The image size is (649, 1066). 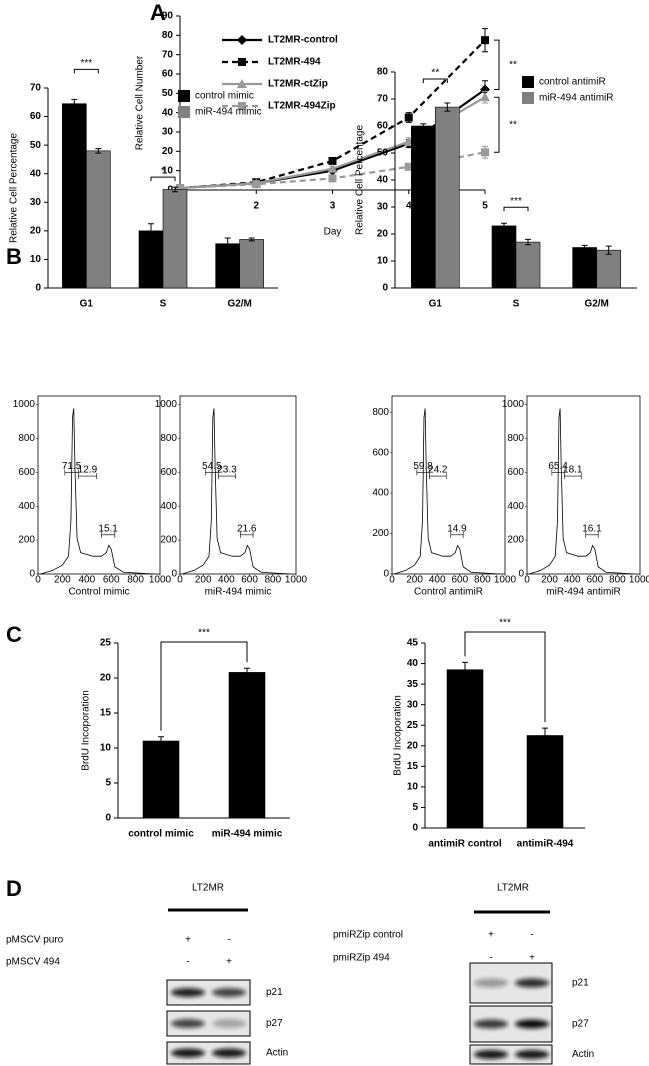 What do you see at coordinates (573, 470) in the screenshot?
I see `gate-label: 18.1` at bounding box center [573, 470].